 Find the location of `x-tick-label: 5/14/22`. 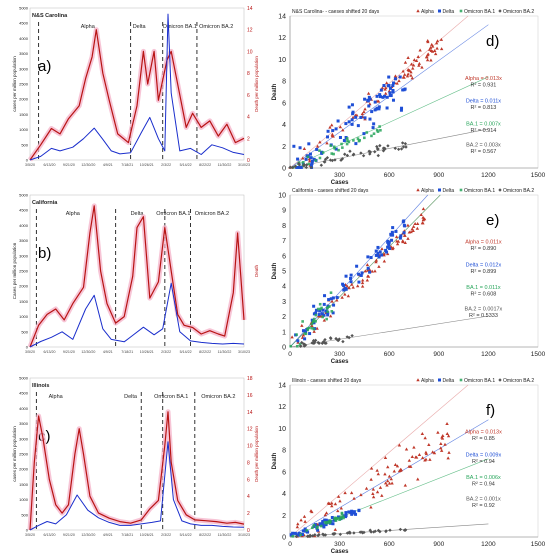

x-tick-label: 5/14/22 is located at coordinates (186, 535).